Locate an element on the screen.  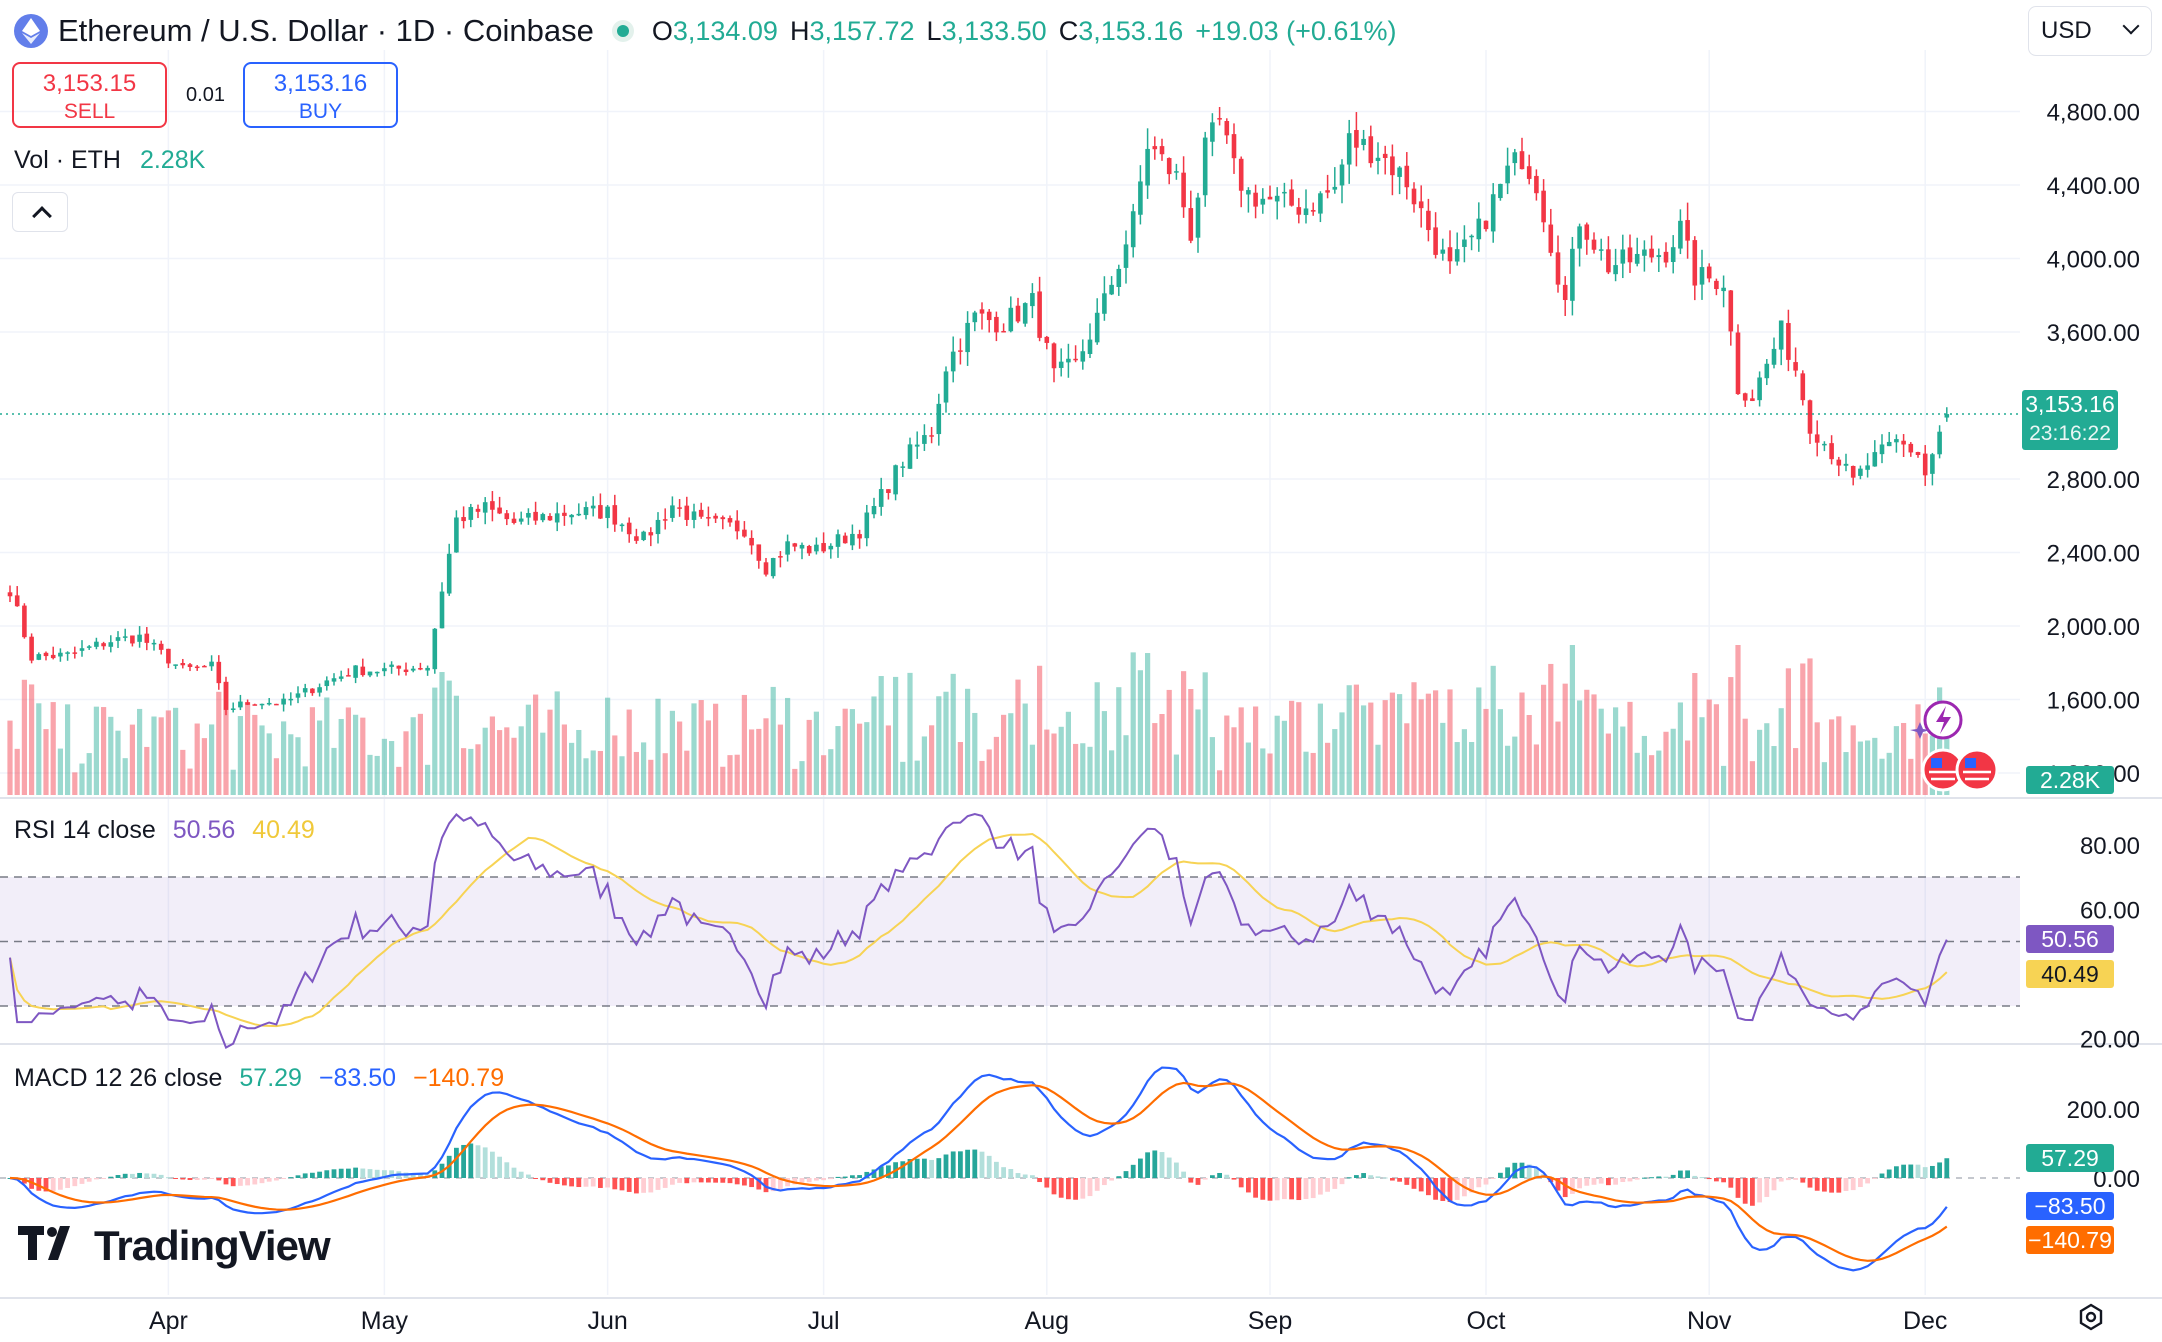
sell-button: 3,153.15 SELL is located at coordinates (89, 95).